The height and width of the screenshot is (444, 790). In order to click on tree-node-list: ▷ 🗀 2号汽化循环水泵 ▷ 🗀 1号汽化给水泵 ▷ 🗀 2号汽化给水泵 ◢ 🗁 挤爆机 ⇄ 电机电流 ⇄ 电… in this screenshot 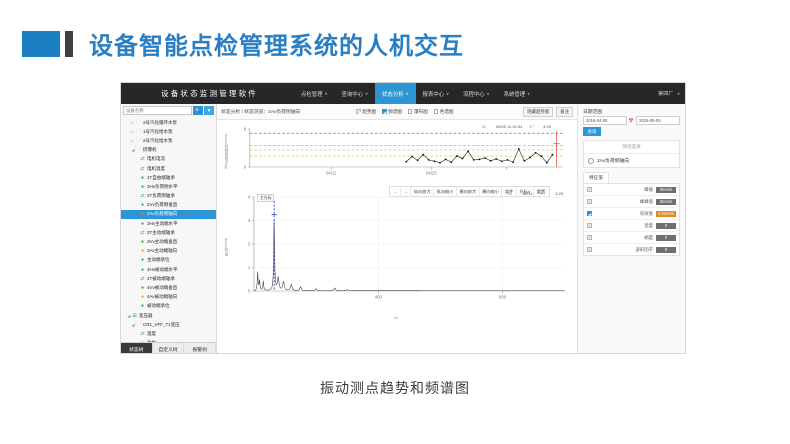, I will do `click(168, 229)`.